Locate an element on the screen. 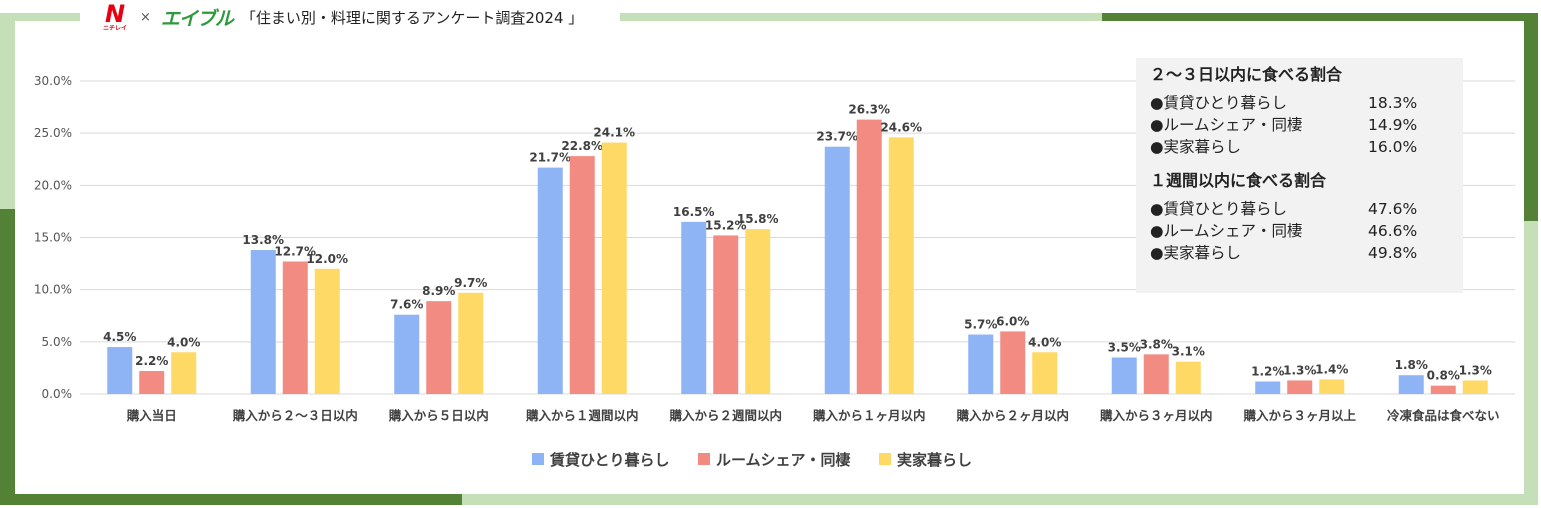 The image size is (1541, 508). x-category-label: 購入から３ヶ月以上 is located at coordinates (1299, 415).